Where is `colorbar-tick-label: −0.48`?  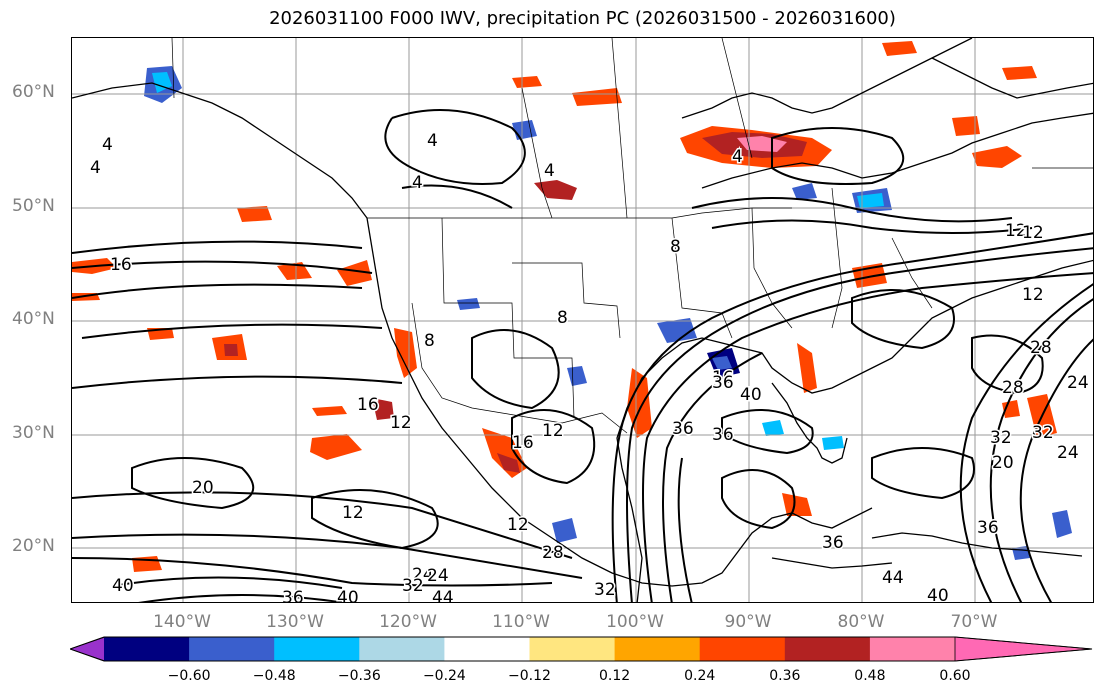
colorbar-tick-label: −0.48 is located at coordinates (274, 676).